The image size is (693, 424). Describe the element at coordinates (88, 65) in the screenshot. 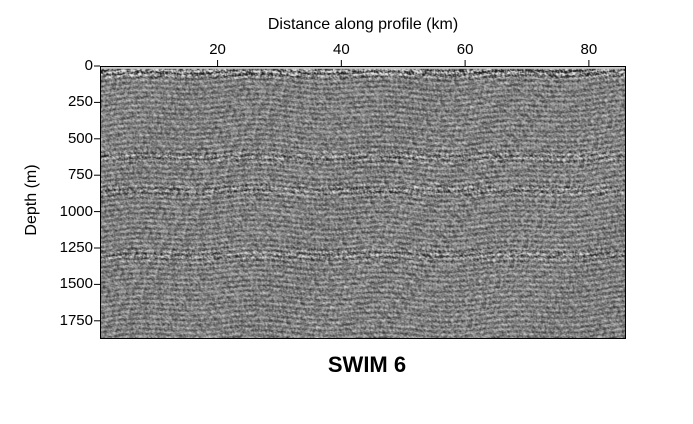

I see `y-tick-label: 0` at that location.